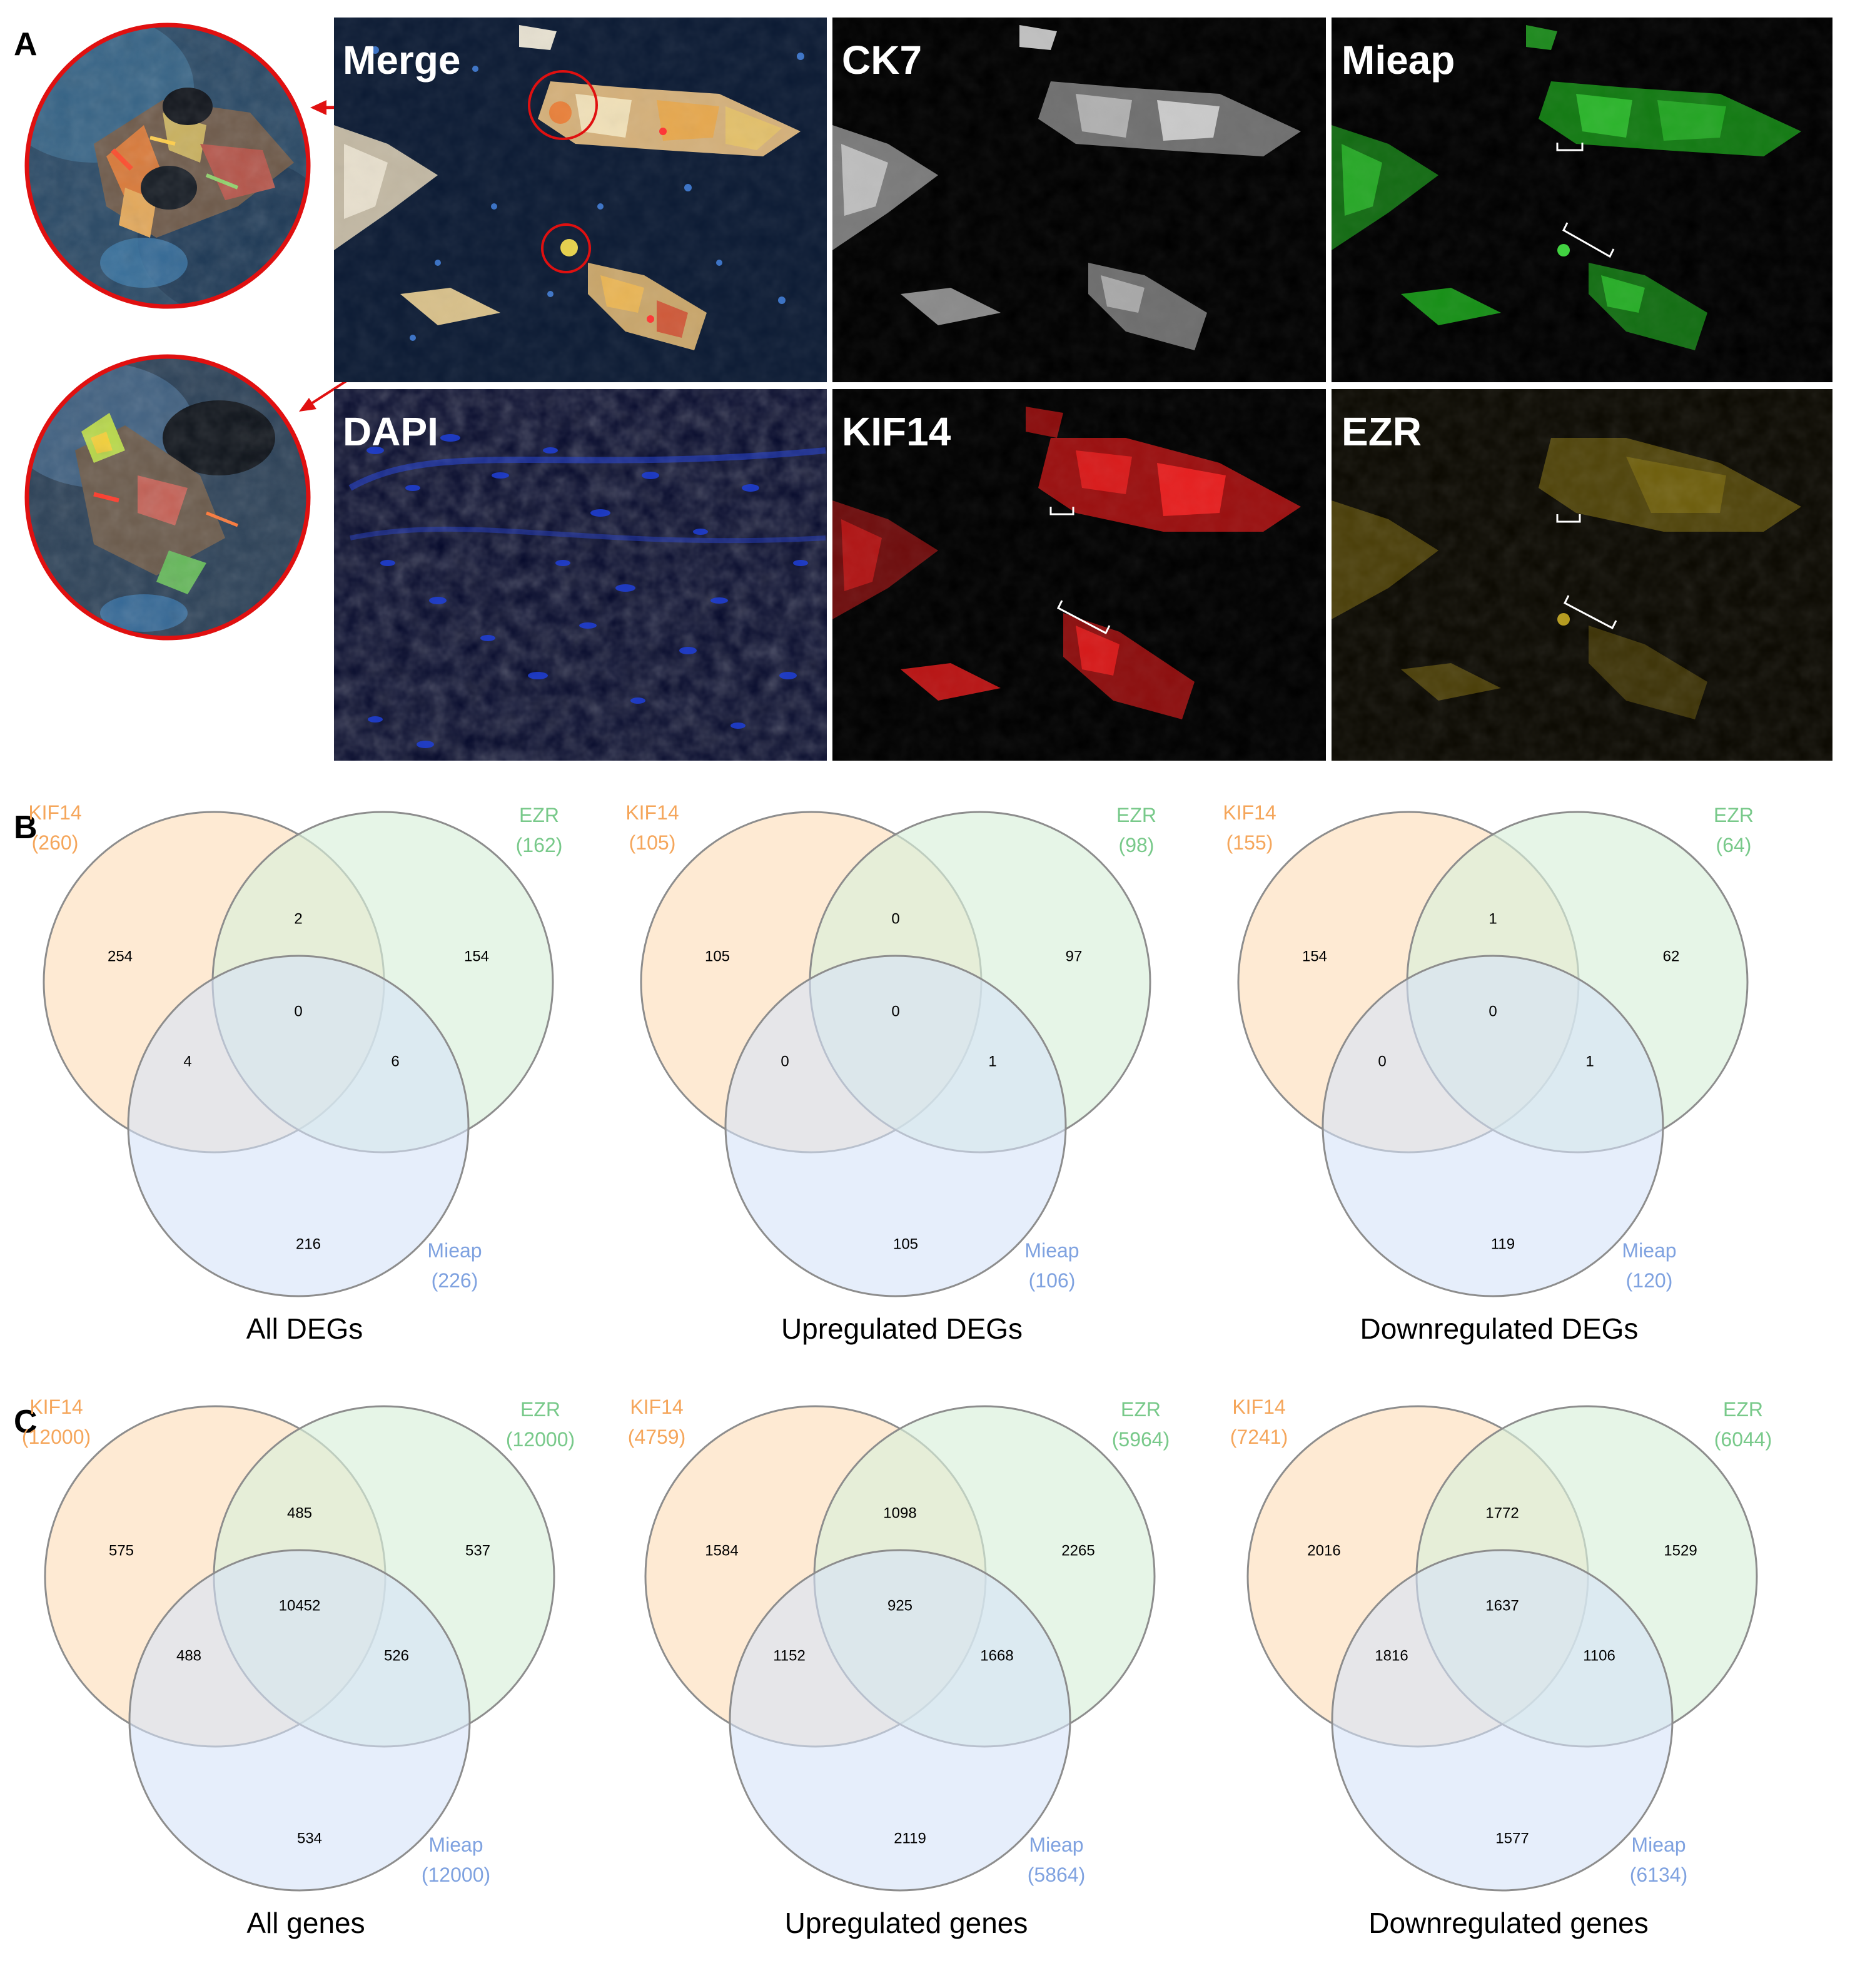 This screenshot has width=1850, height=1988. Describe the element at coordinates (1509, 1923) in the screenshot. I see `venn-caption: Downregulated genes` at that location.